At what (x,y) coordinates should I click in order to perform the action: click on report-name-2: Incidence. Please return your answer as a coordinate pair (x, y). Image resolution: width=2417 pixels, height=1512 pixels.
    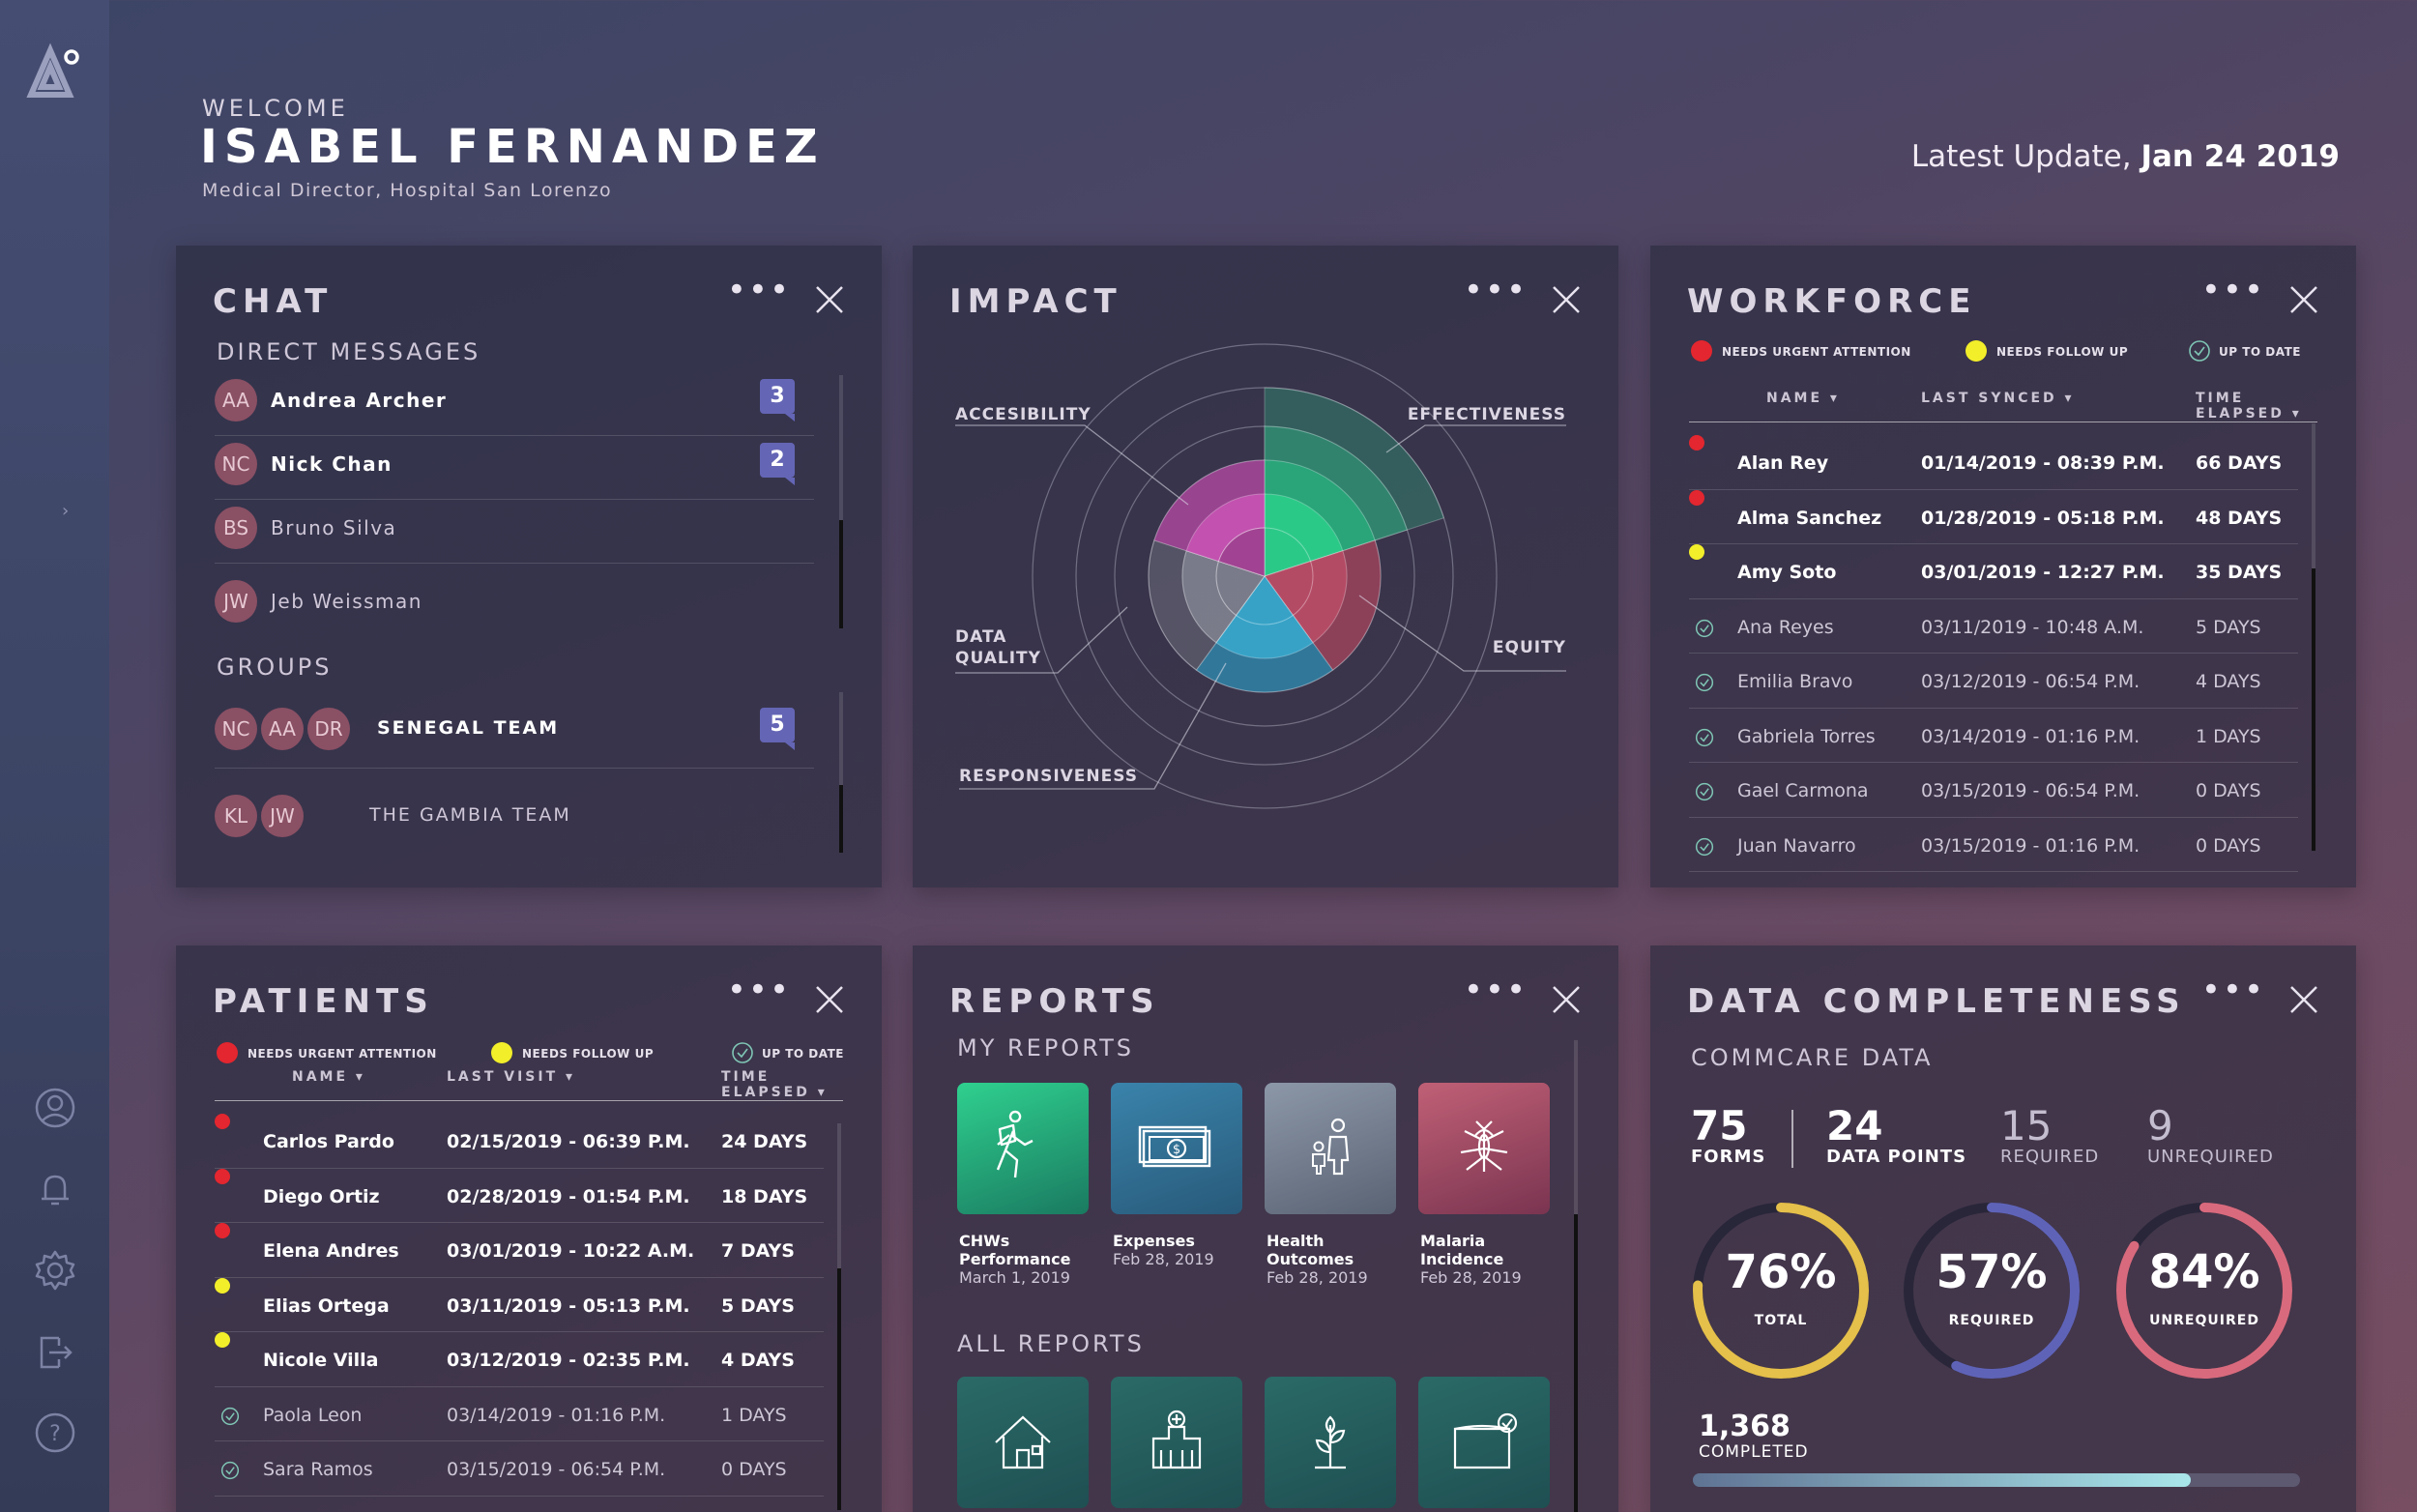
    Looking at the image, I should click on (1462, 1259).